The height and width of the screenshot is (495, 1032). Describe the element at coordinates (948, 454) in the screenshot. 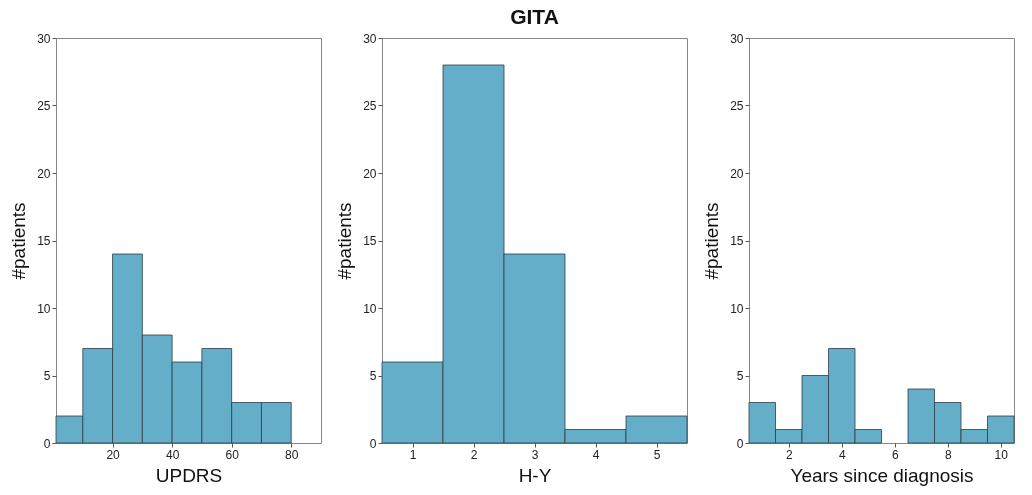

I see `x-tick-label: 8` at that location.